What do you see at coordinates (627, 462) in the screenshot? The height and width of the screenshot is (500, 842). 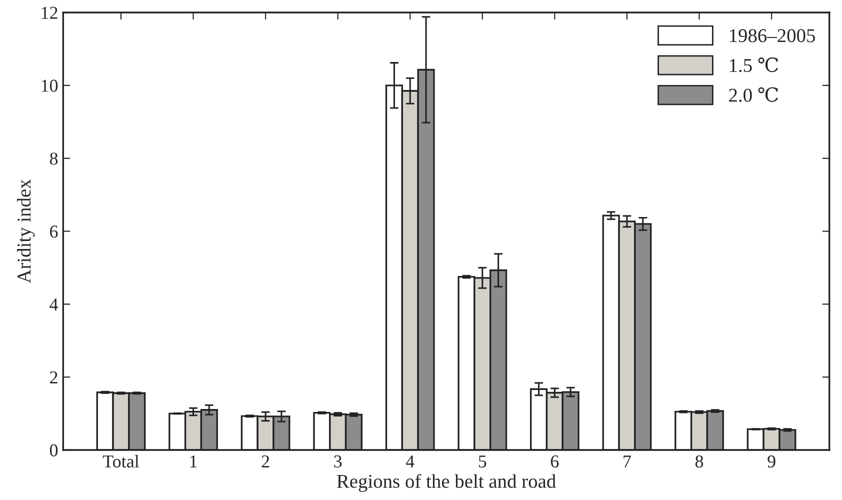 I see `x-tick-label: 7` at bounding box center [627, 462].